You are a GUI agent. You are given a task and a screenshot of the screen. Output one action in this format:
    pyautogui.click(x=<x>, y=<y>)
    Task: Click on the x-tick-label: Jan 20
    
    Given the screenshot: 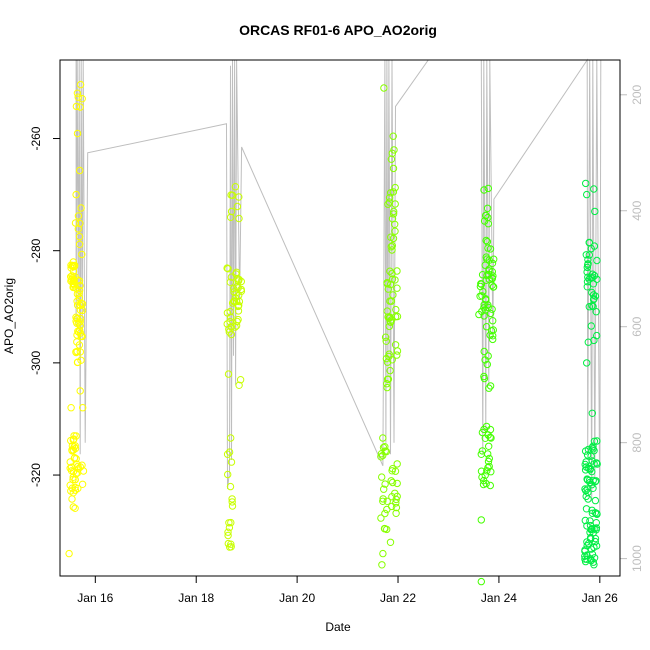 What is the action you would take?
    pyautogui.click(x=297, y=598)
    